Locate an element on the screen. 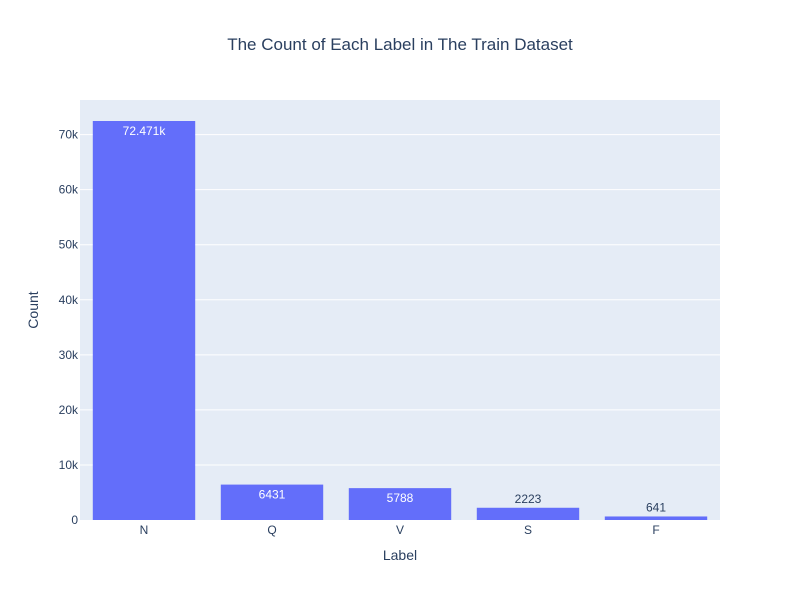 The width and height of the screenshot is (800, 605). data-label-Q: 6431 is located at coordinates (272, 495).